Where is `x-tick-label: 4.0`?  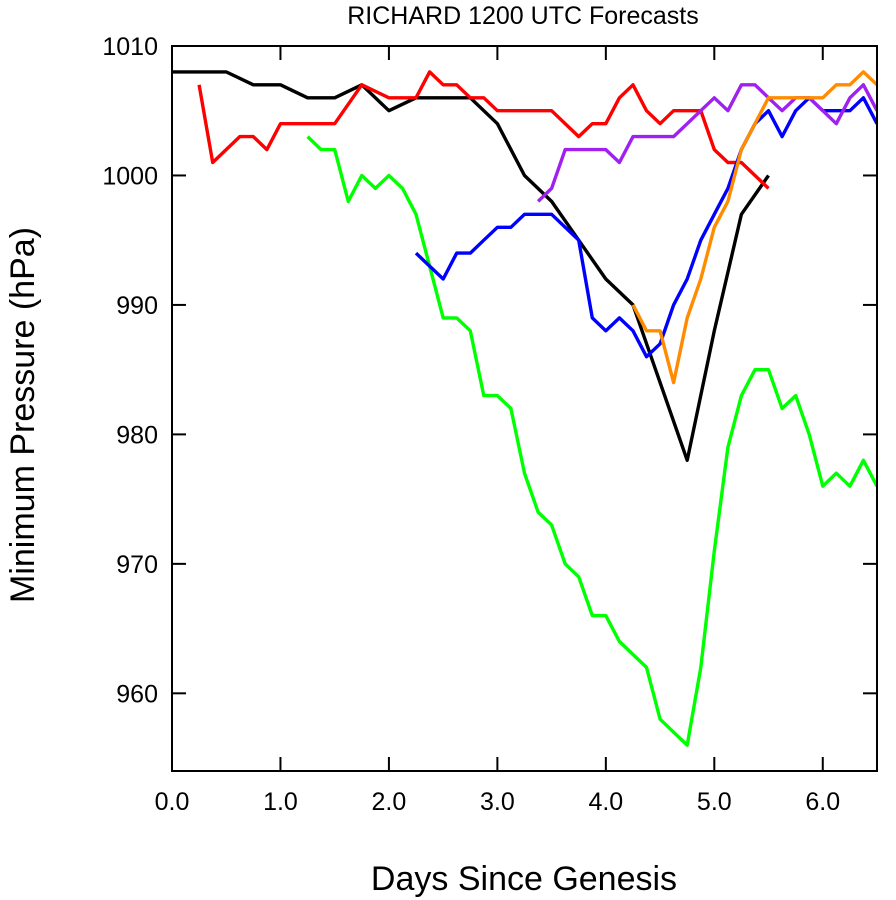 x-tick-label: 4.0 is located at coordinates (605, 802).